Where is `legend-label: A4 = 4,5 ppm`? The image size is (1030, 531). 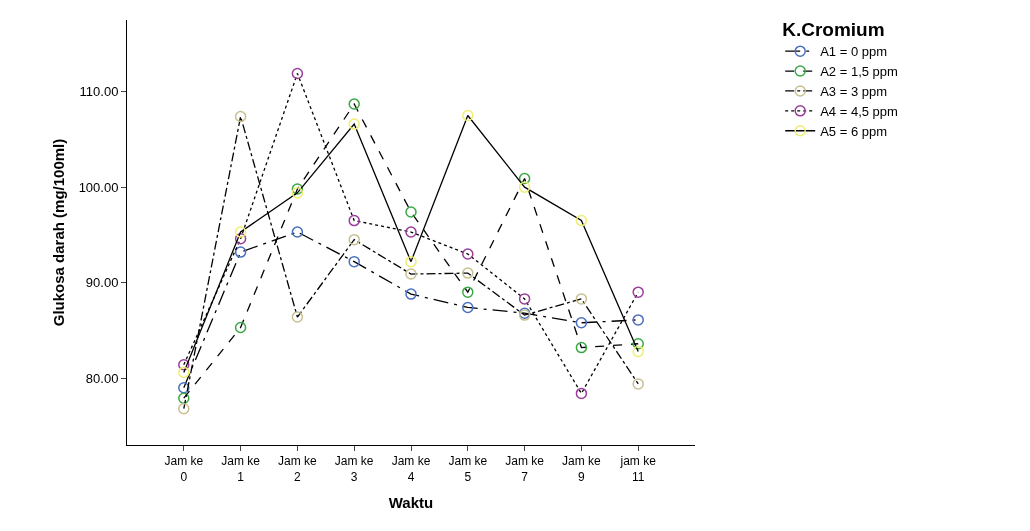 legend-label: A4 = 4,5 ppm is located at coordinates (859, 111).